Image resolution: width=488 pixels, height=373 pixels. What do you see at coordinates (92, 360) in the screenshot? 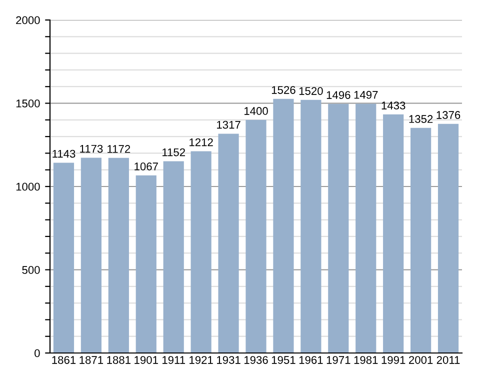
I see `x-tick-label: 1871` at bounding box center [92, 360].